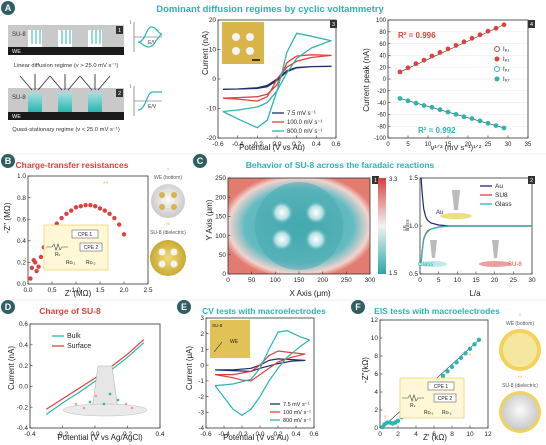 The width and height of the screenshot is (546, 445). What do you see at coordinates (296, 405) in the screenshot?
I see `e-legend-1: 7.5 mV s⁻¹` at bounding box center [296, 405].